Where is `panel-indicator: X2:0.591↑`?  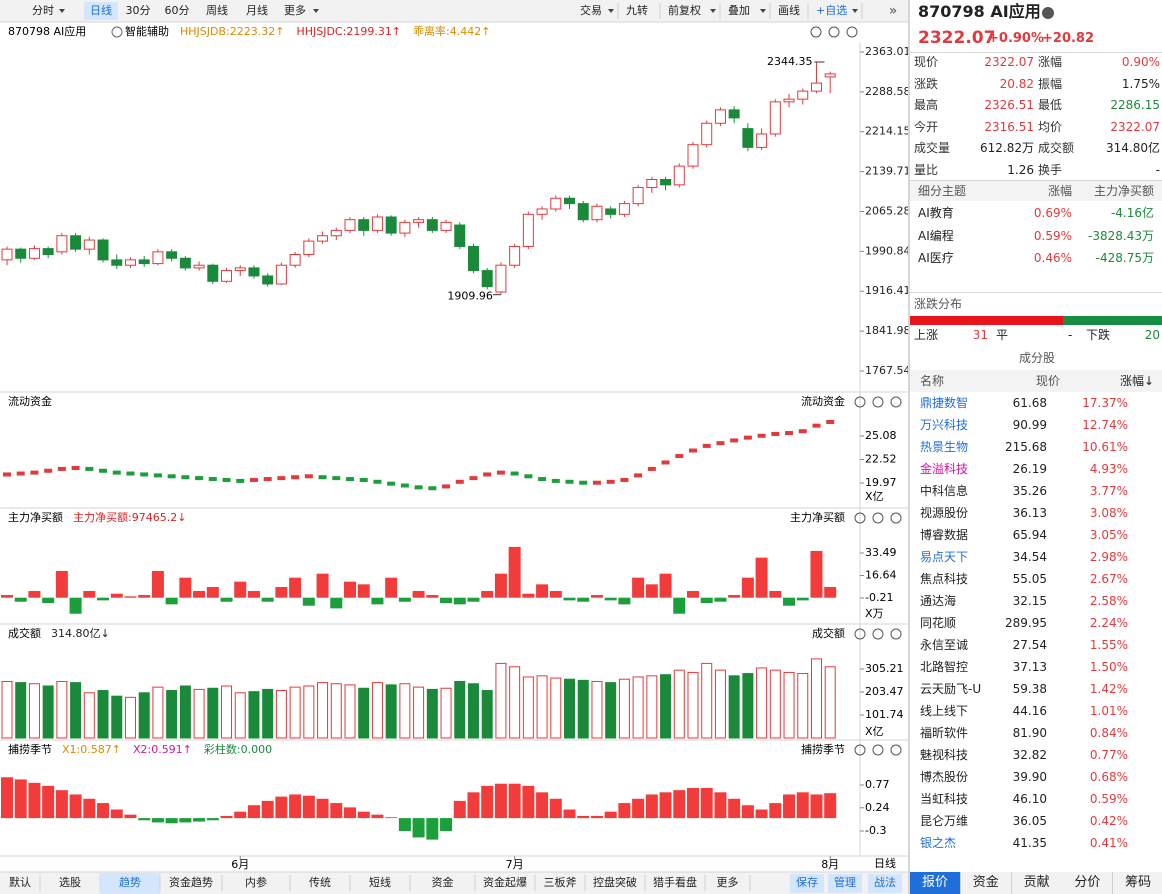
panel-indicator: X2:0.591↑ is located at coordinates (162, 749).